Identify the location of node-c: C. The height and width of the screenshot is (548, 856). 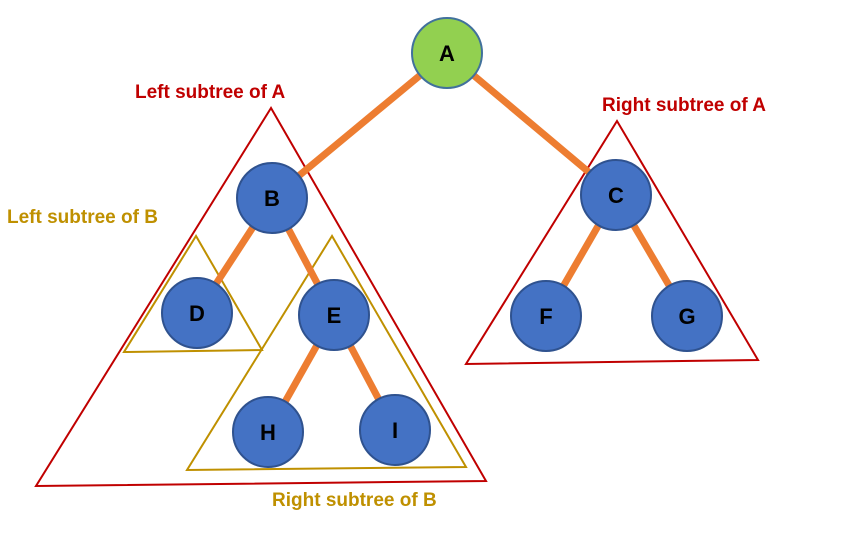
(616, 195).